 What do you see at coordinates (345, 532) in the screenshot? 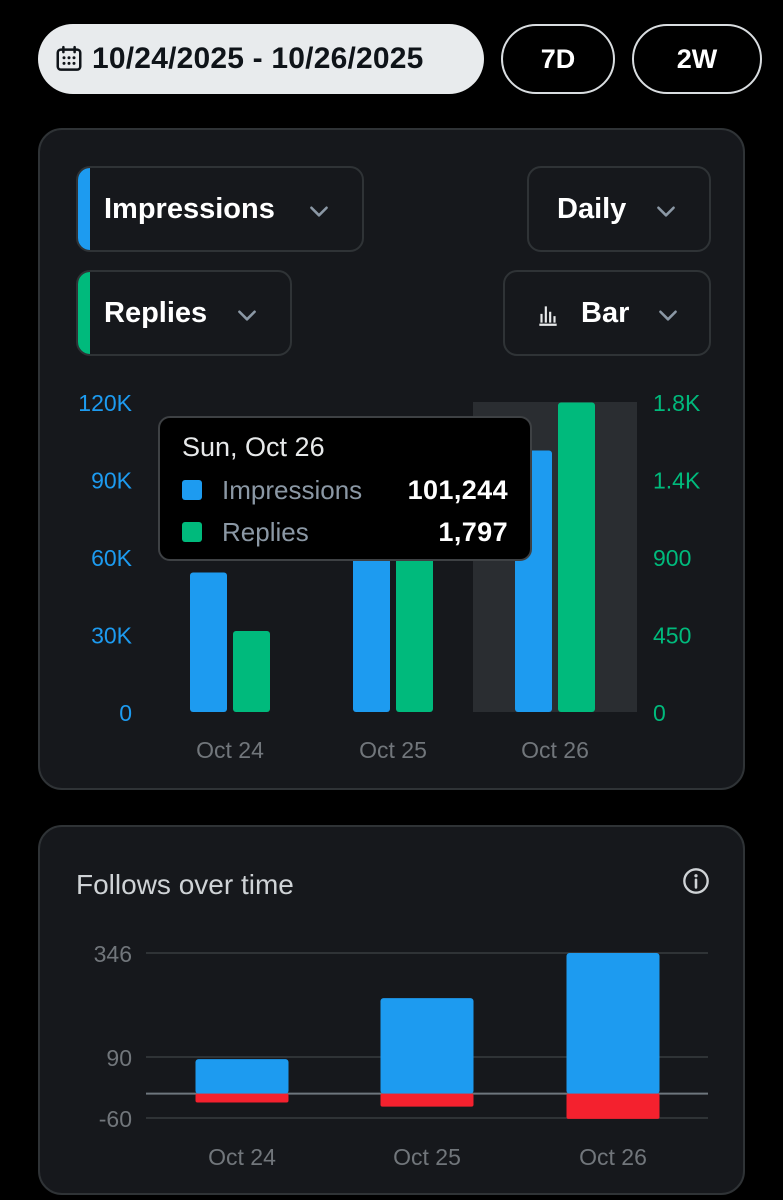
I see `tooltip-row-replies: Replies 1,797` at bounding box center [345, 532].